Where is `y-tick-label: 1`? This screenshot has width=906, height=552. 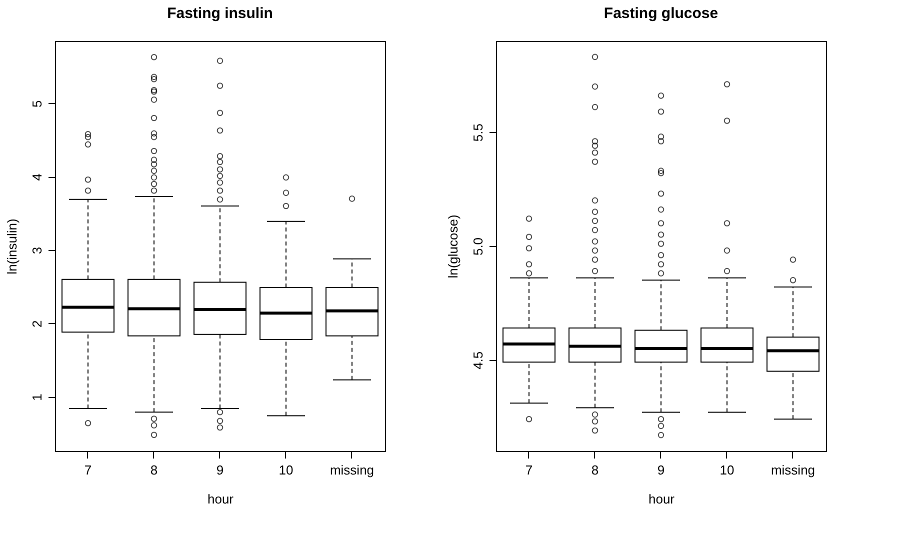
y-tick-label: 1 is located at coordinates (37, 397).